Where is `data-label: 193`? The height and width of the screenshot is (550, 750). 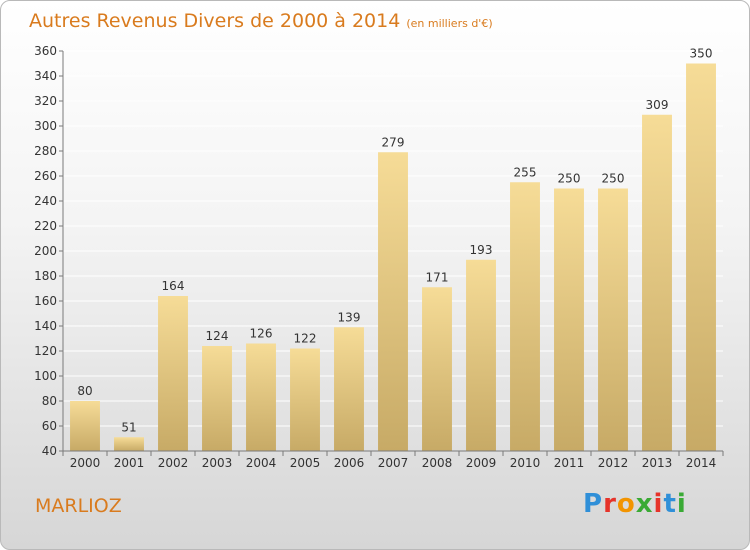 data-label: 193 is located at coordinates (481, 250).